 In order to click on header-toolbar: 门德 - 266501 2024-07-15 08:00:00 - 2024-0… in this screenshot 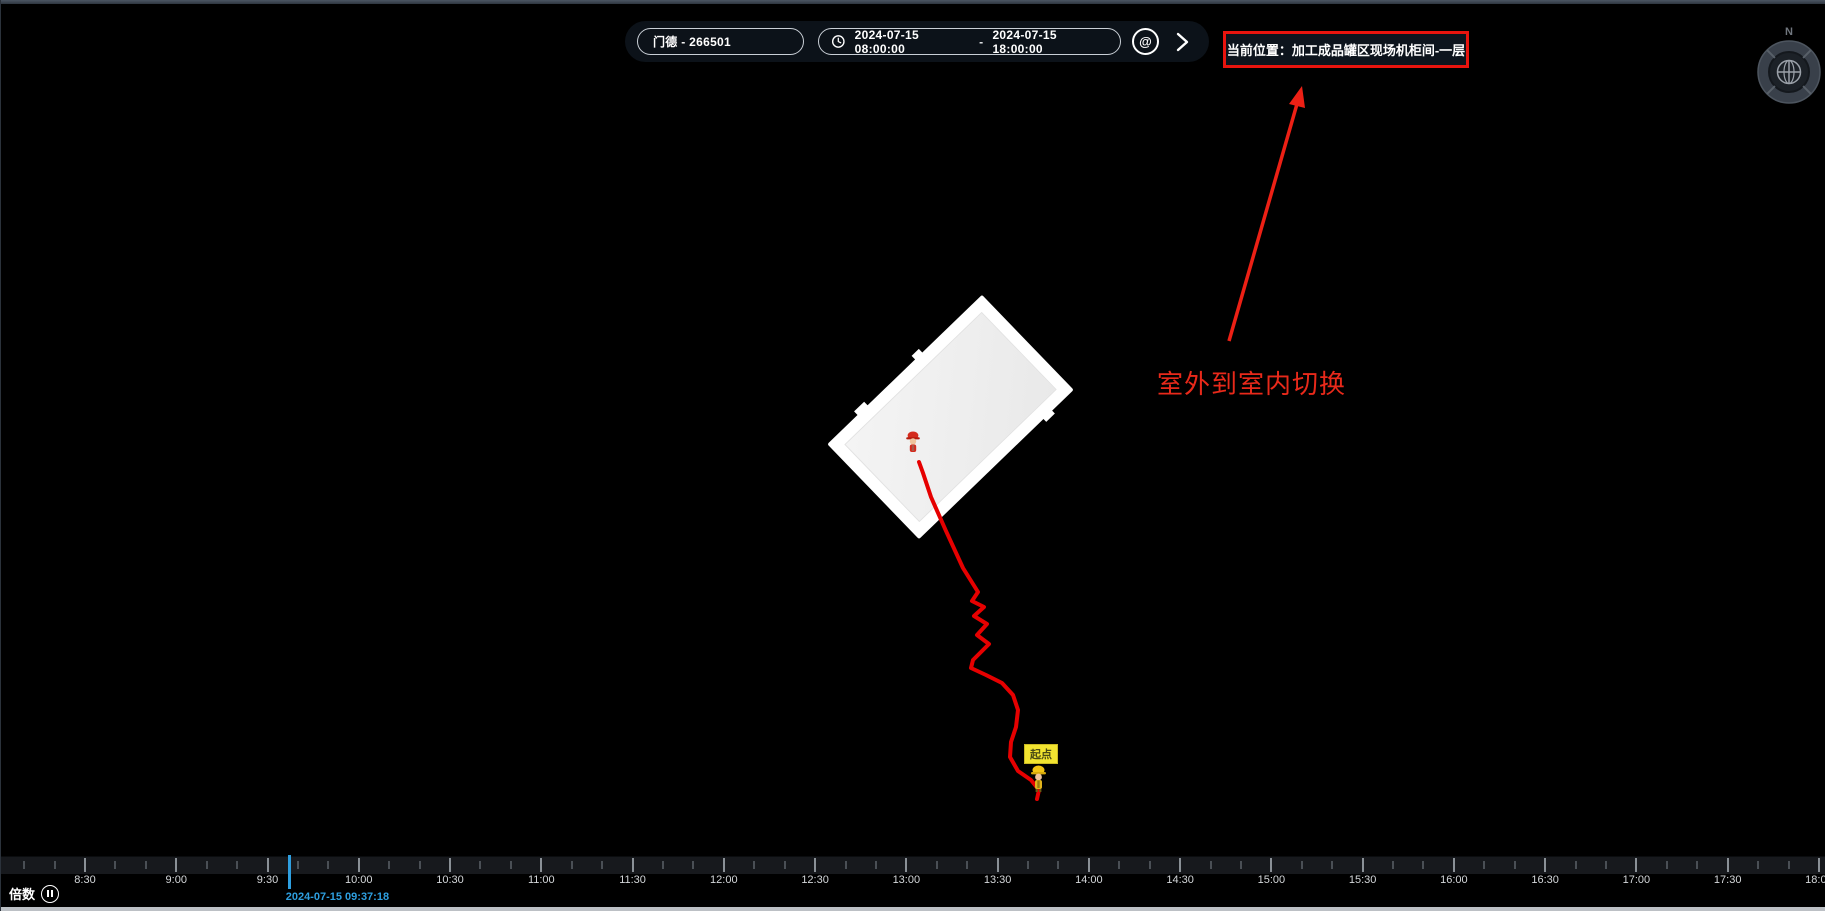, I will do `click(917, 41)`.